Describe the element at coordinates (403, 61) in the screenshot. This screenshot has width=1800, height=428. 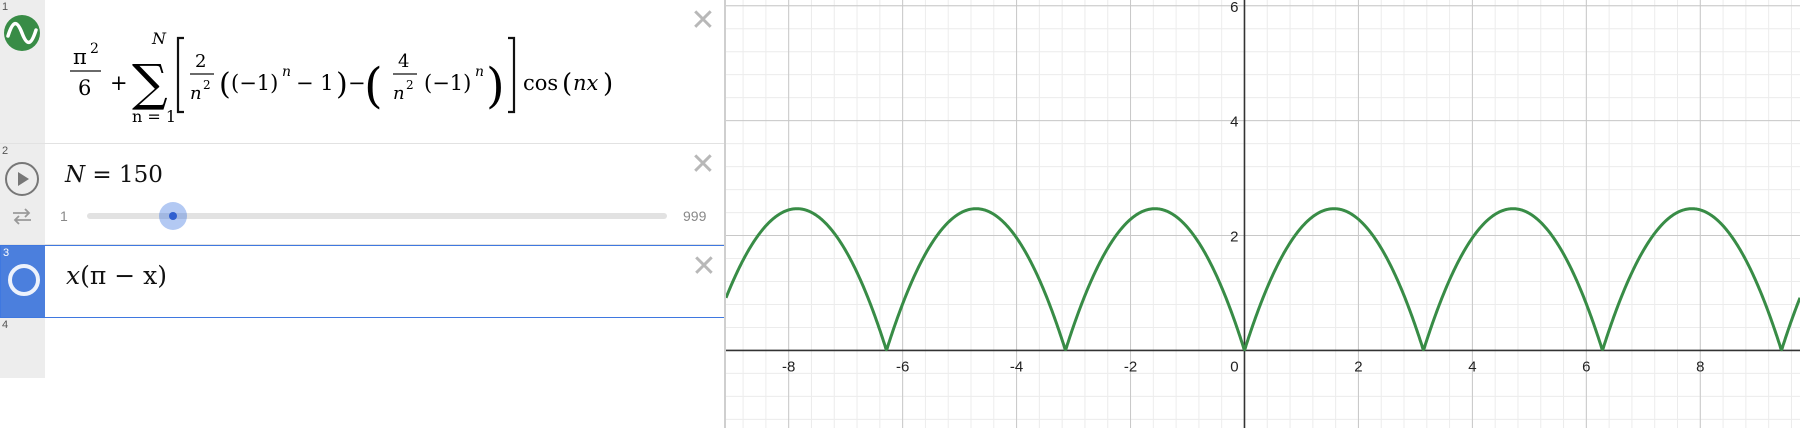
I see `fraction-2-numerator: 4` at that location.